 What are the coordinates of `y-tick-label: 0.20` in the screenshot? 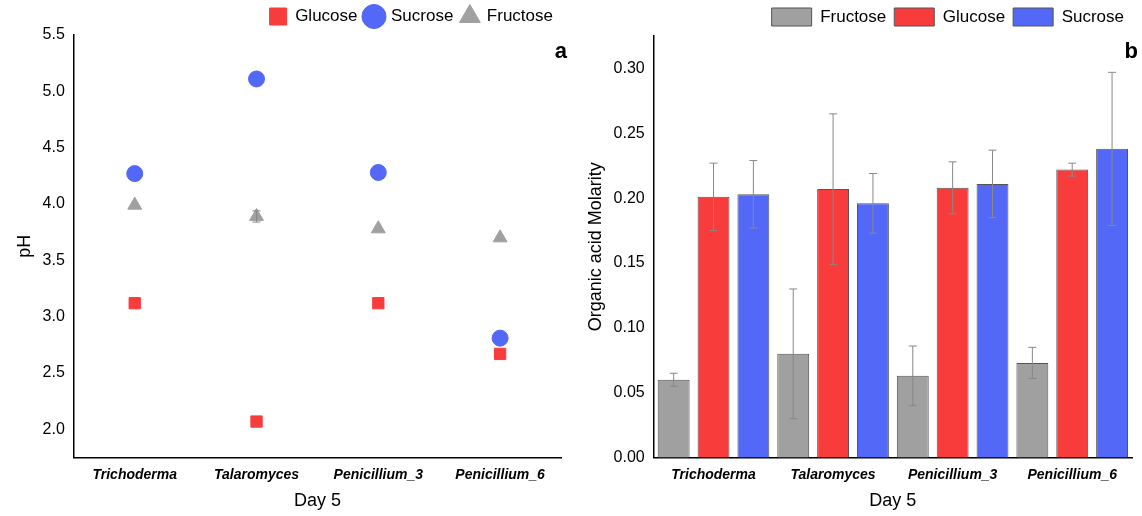 It's located at (629, 197).